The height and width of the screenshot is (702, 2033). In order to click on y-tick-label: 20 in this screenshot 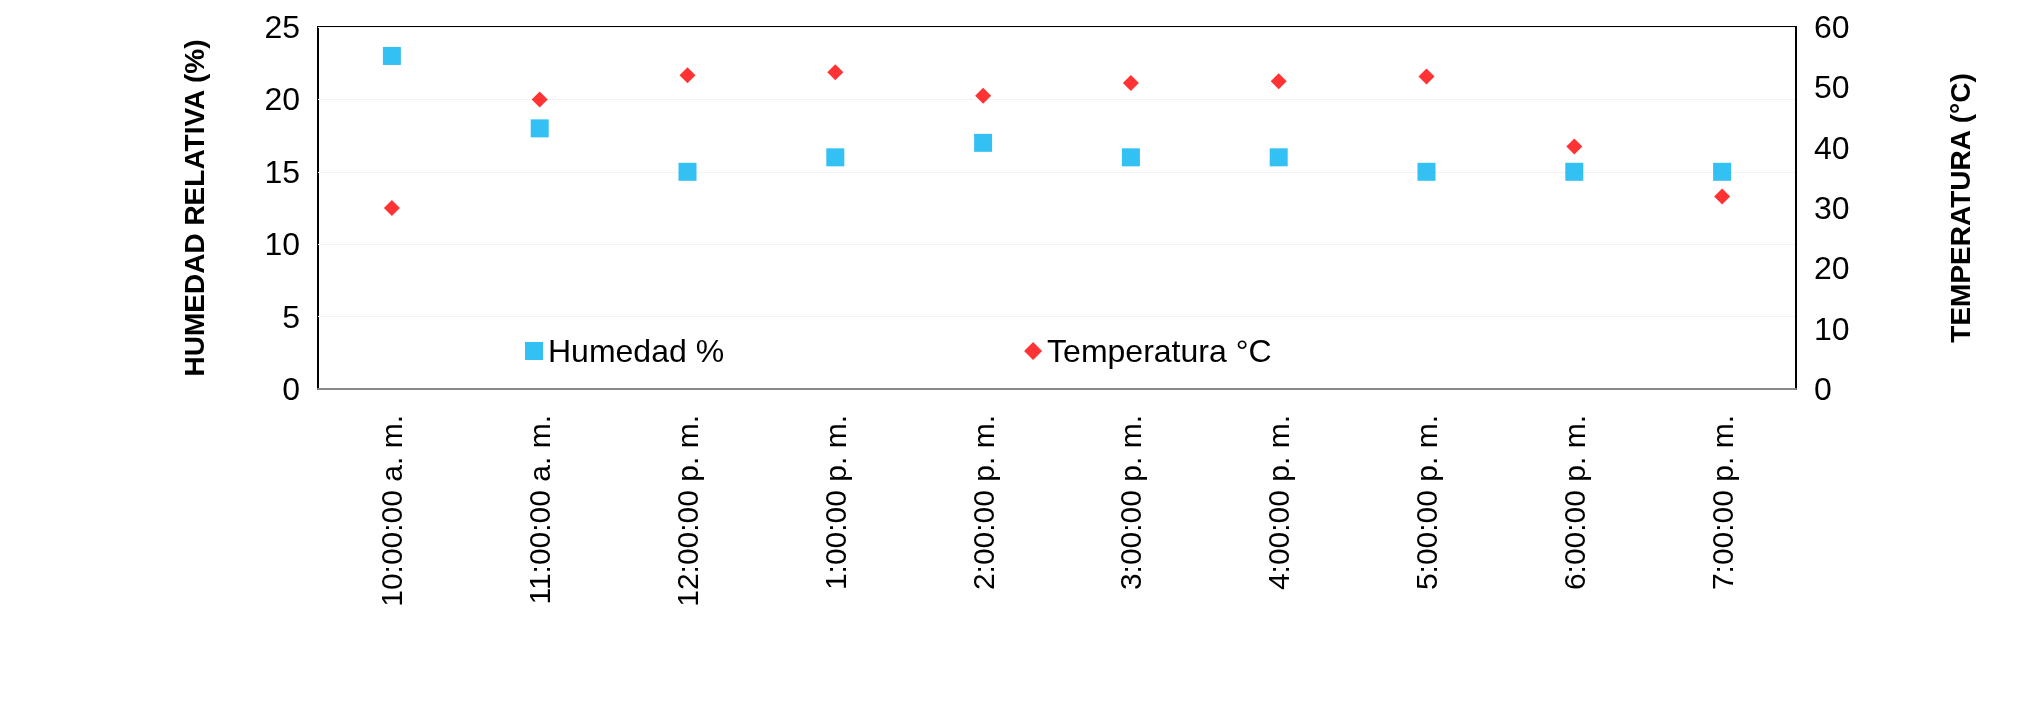, I will do `click(282, 99)`.